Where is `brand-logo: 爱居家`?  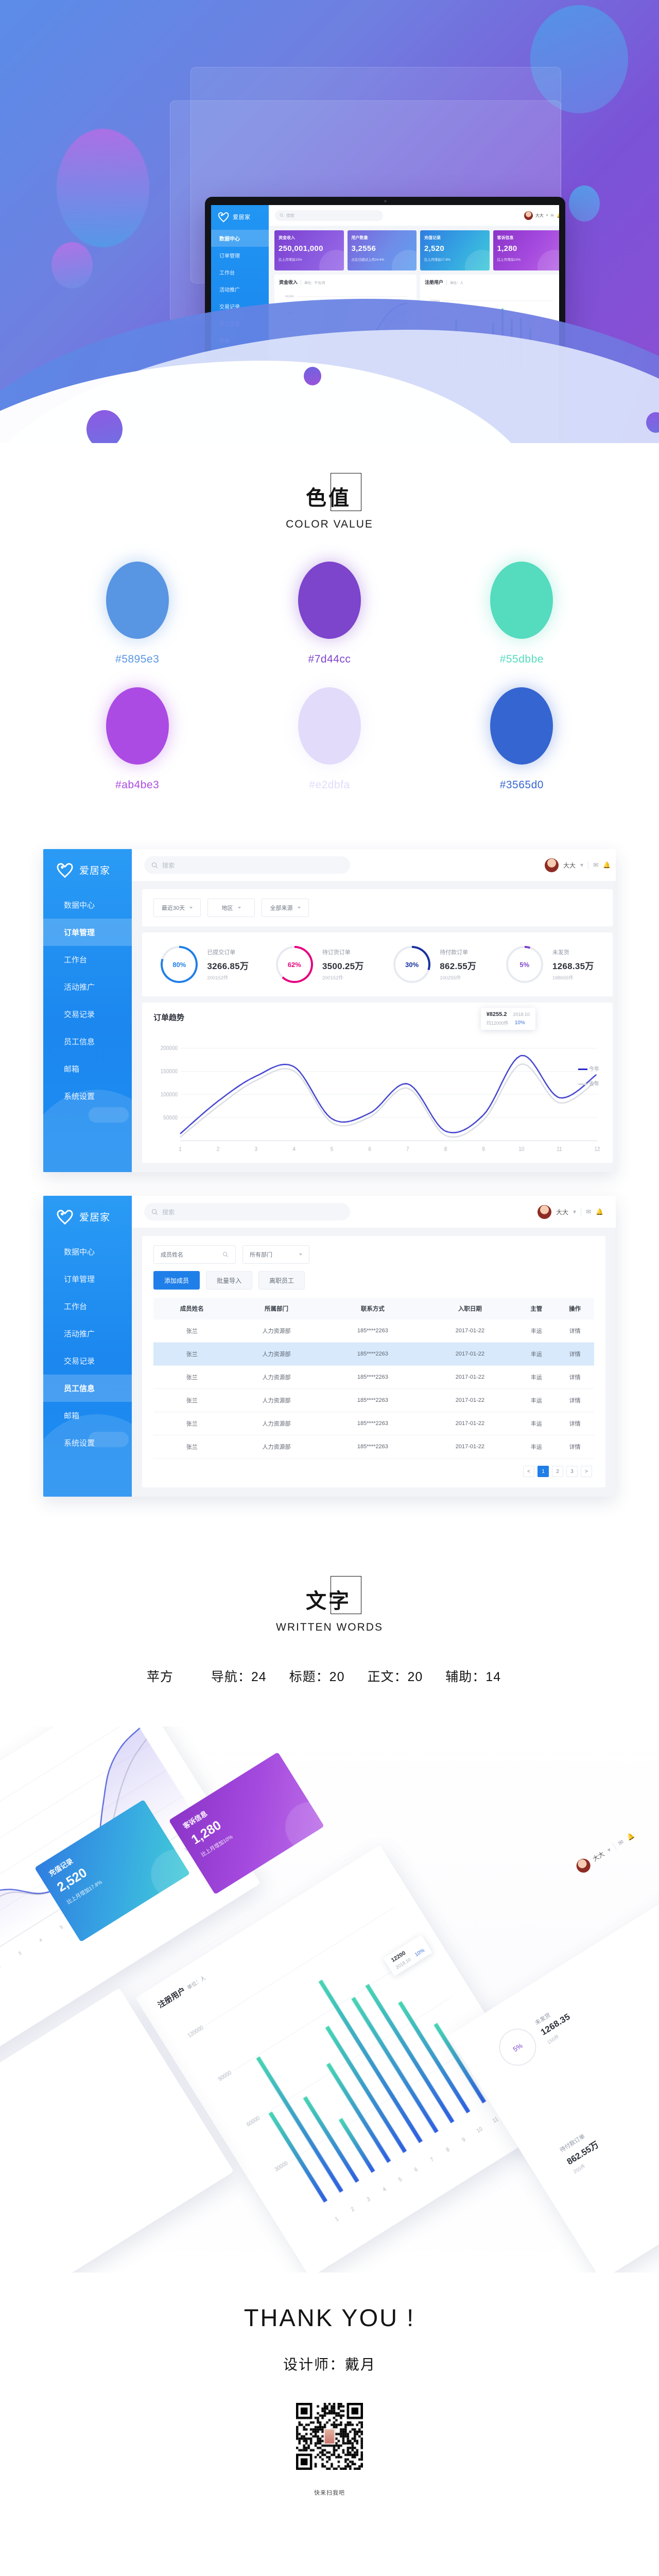
brand-logo: 爱居家 is located at coordinates (88, 1217).